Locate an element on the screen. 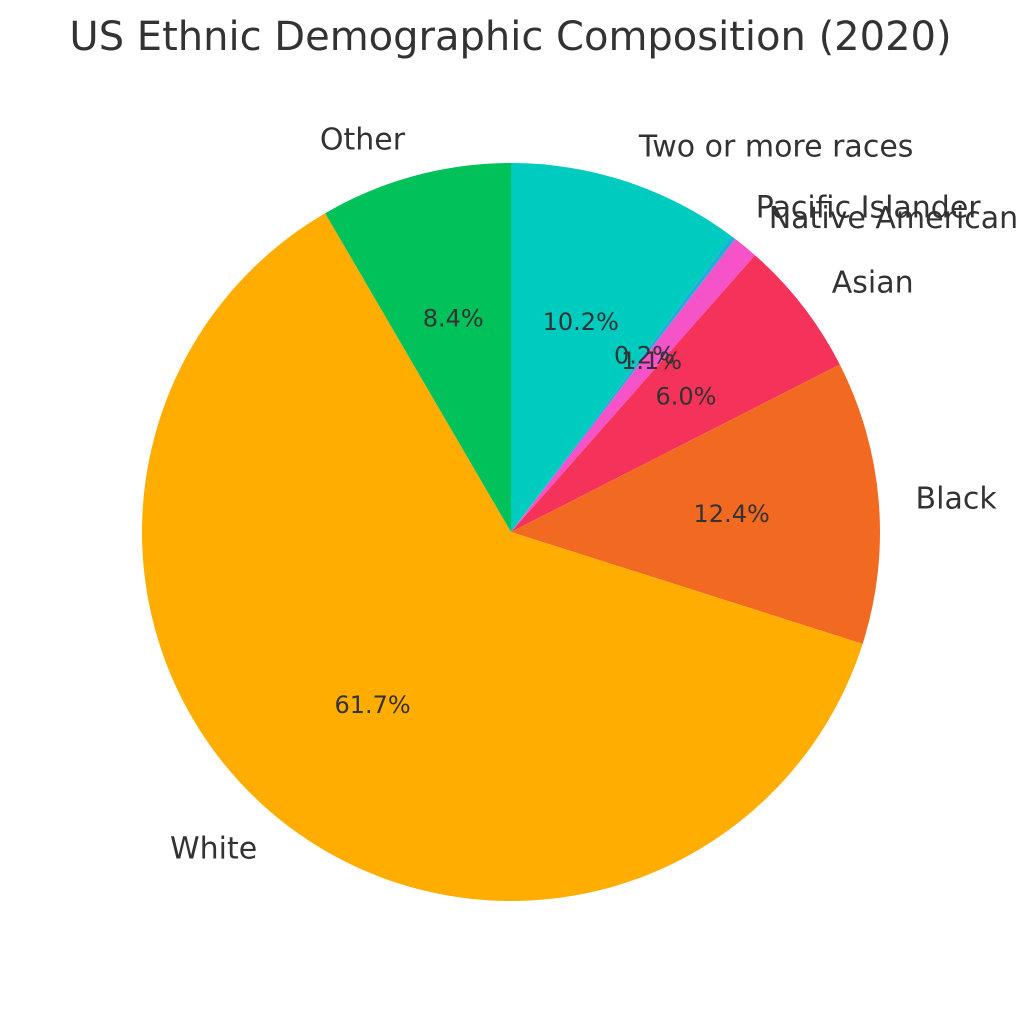  pie-slice-native-american is located at coordinates (633, 385).